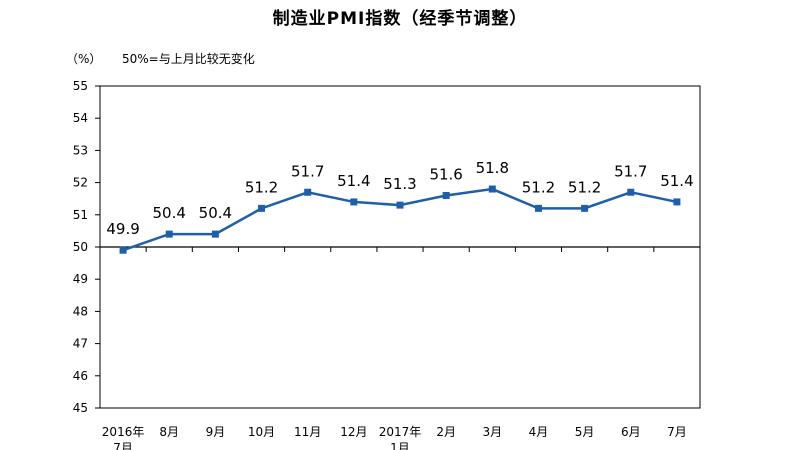  What do you see at coordinates (80, 150) in the screenshot?
I see `y-tick-label: 53` at bounding box center [80, 150].